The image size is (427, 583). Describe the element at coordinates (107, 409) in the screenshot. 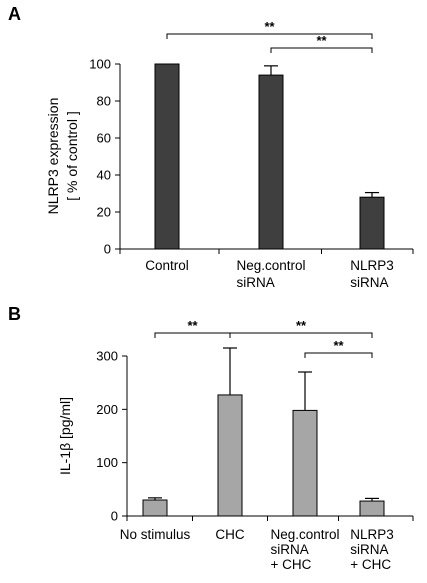

I see `y-tick-label: 200` at that location.